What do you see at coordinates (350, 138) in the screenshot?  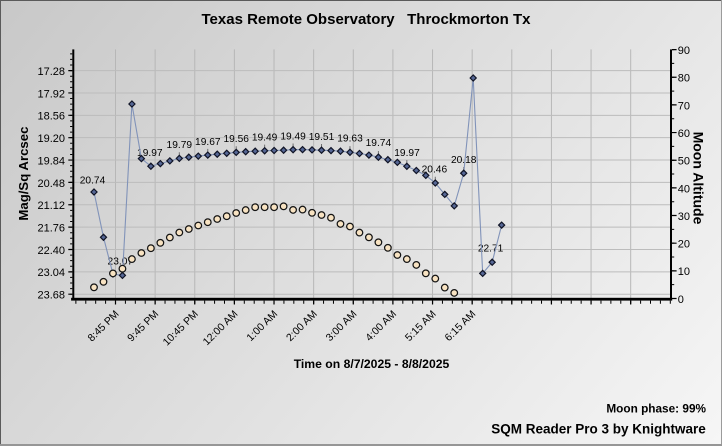 I see `svg-text: 19.63` at bounding box center [350, 138].